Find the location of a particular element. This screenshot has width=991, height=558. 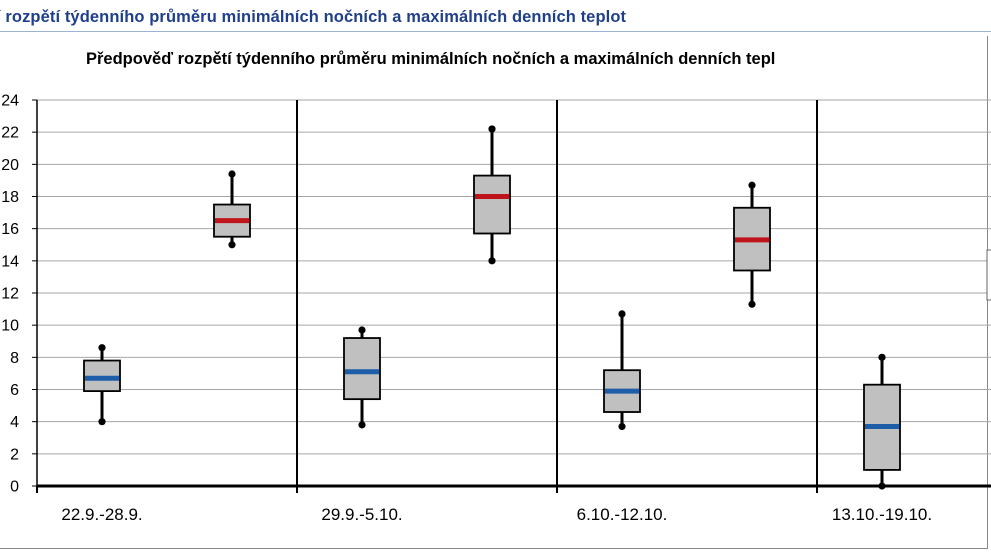

y-tick-label: 14 is located at coordinates (10, 261).